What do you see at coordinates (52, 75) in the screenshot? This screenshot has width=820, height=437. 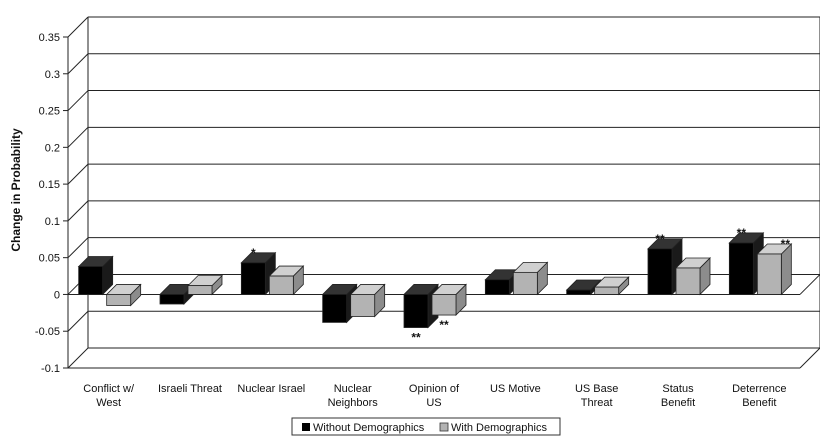 I see `y-tick-label: 0.3` at bounding box center [52, 75].